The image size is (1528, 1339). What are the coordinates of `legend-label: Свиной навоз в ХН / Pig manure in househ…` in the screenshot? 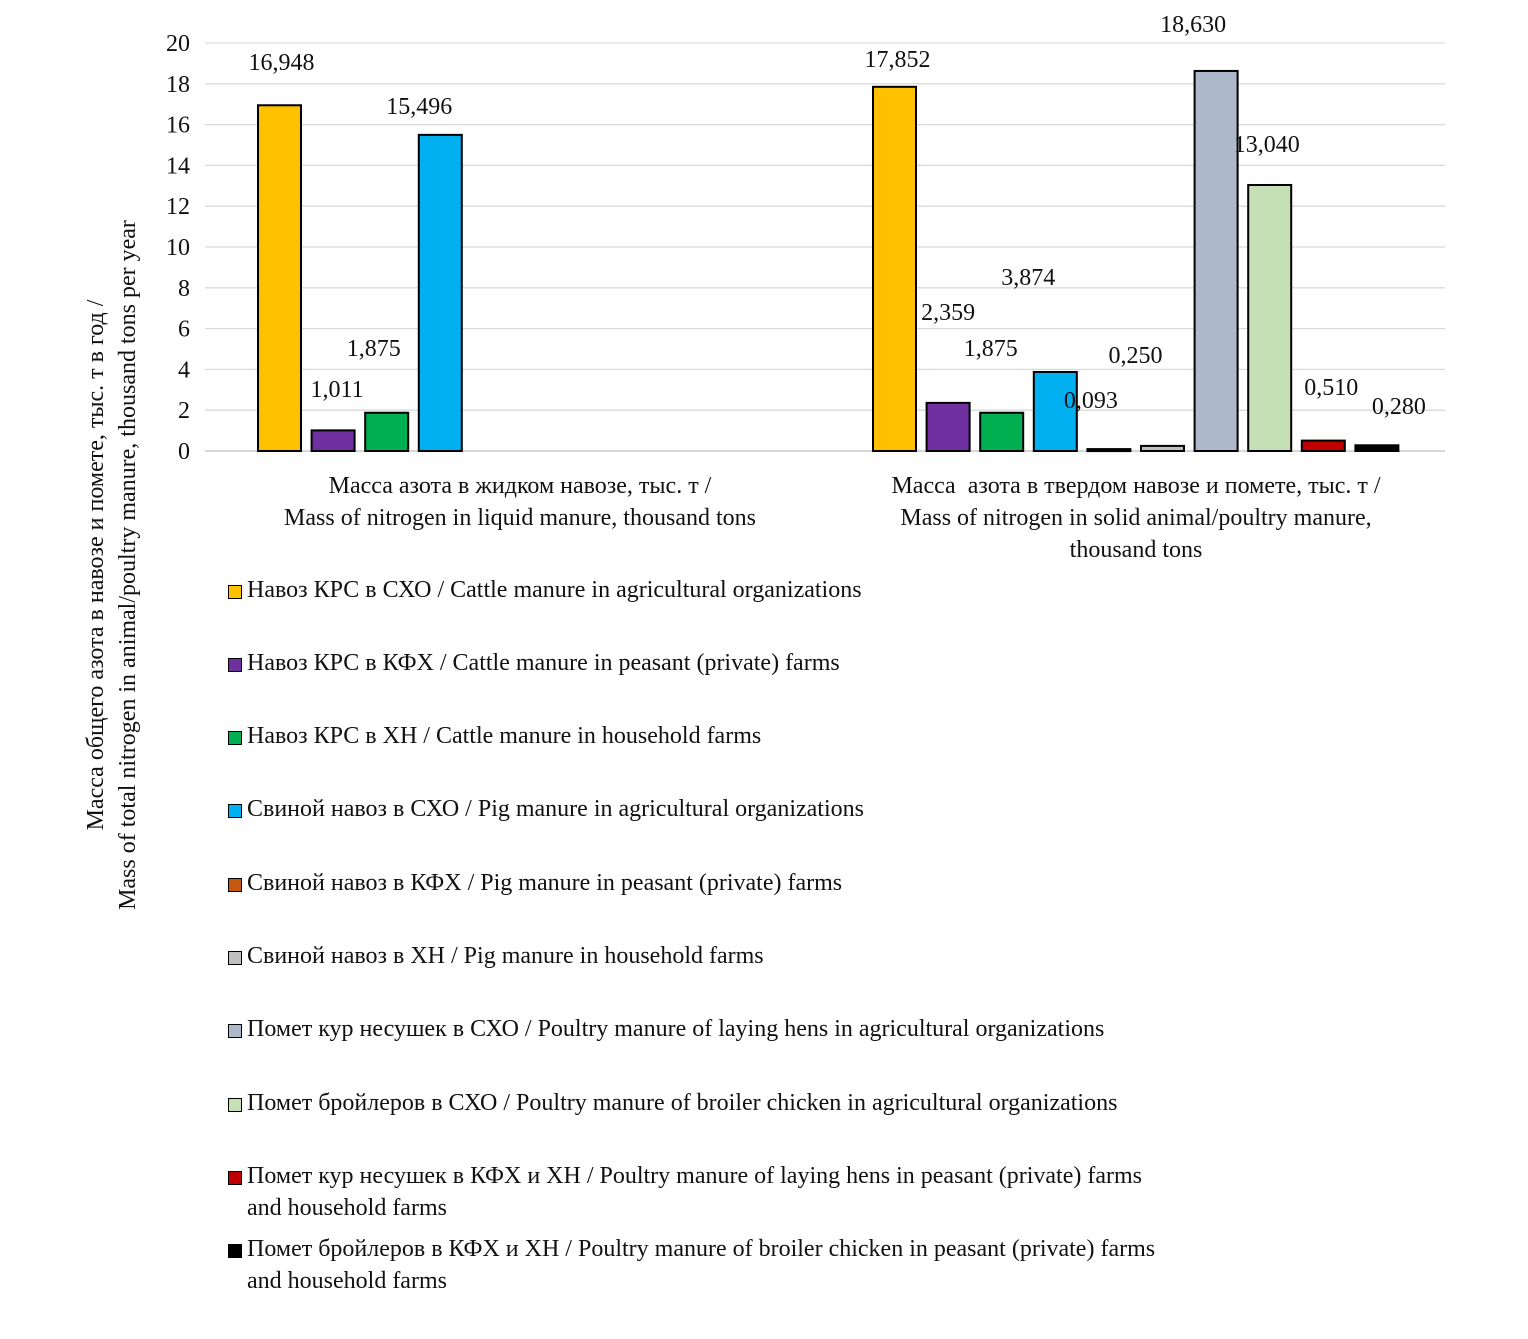 It's located at (505, 956).